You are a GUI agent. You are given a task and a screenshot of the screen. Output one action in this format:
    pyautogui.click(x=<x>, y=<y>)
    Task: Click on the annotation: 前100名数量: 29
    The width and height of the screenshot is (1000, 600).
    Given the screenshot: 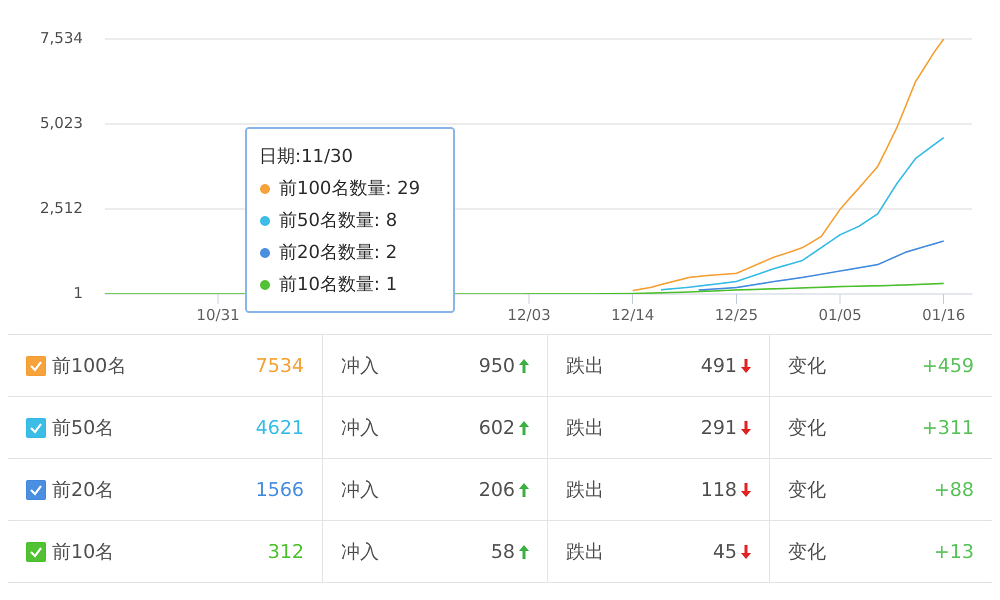 What is the action you would take?
    pyautogui.click(x=349, y=189)
    